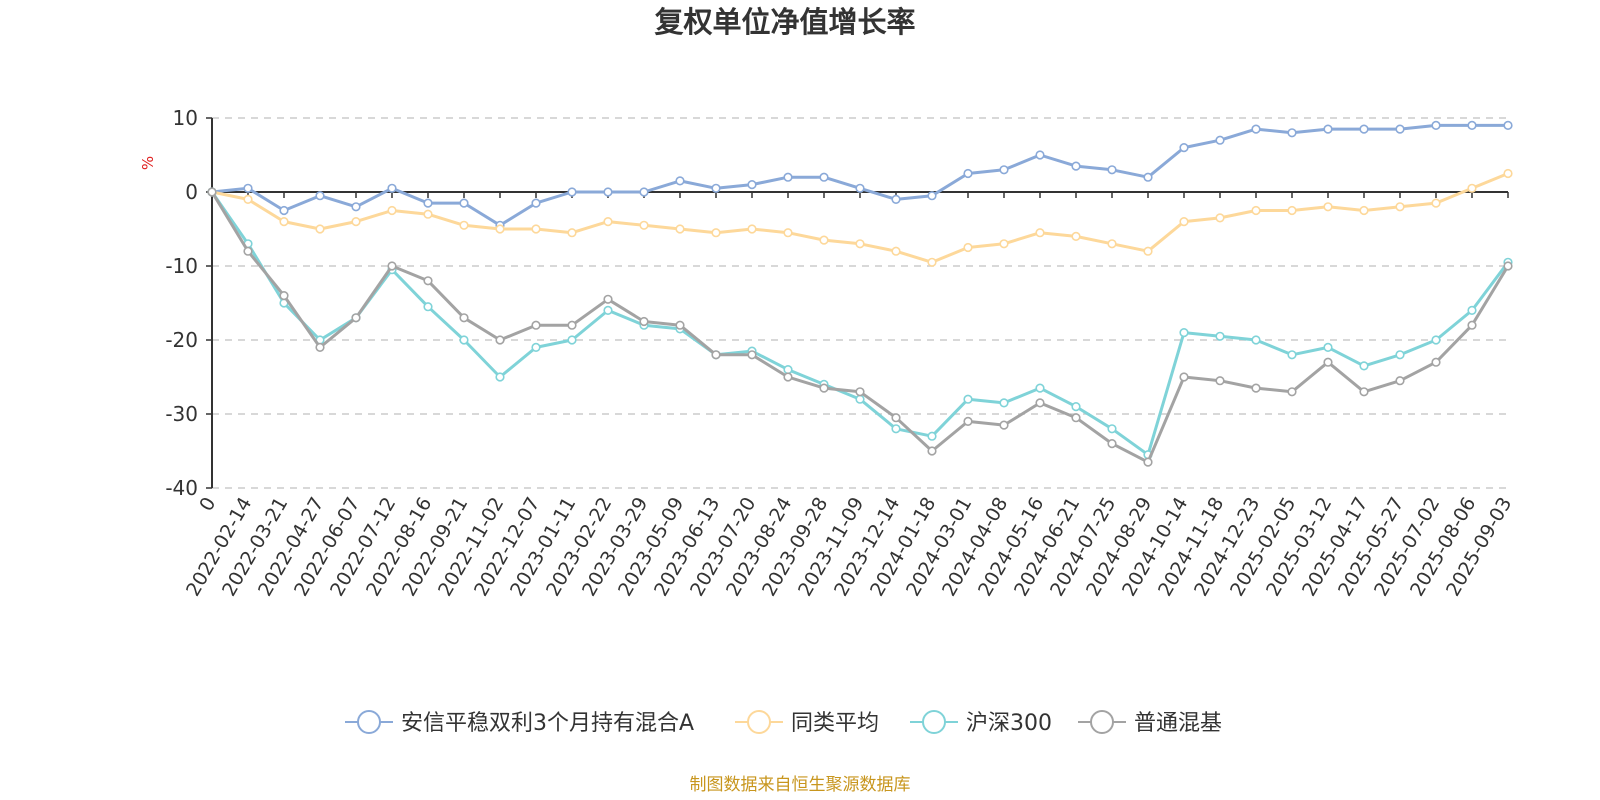 Image resolution: width=1600 pixels, height=800 pixels. Describe the element at coordinates (181, 266) in the screenshot. I see `y-tick-label: -10` at that location.